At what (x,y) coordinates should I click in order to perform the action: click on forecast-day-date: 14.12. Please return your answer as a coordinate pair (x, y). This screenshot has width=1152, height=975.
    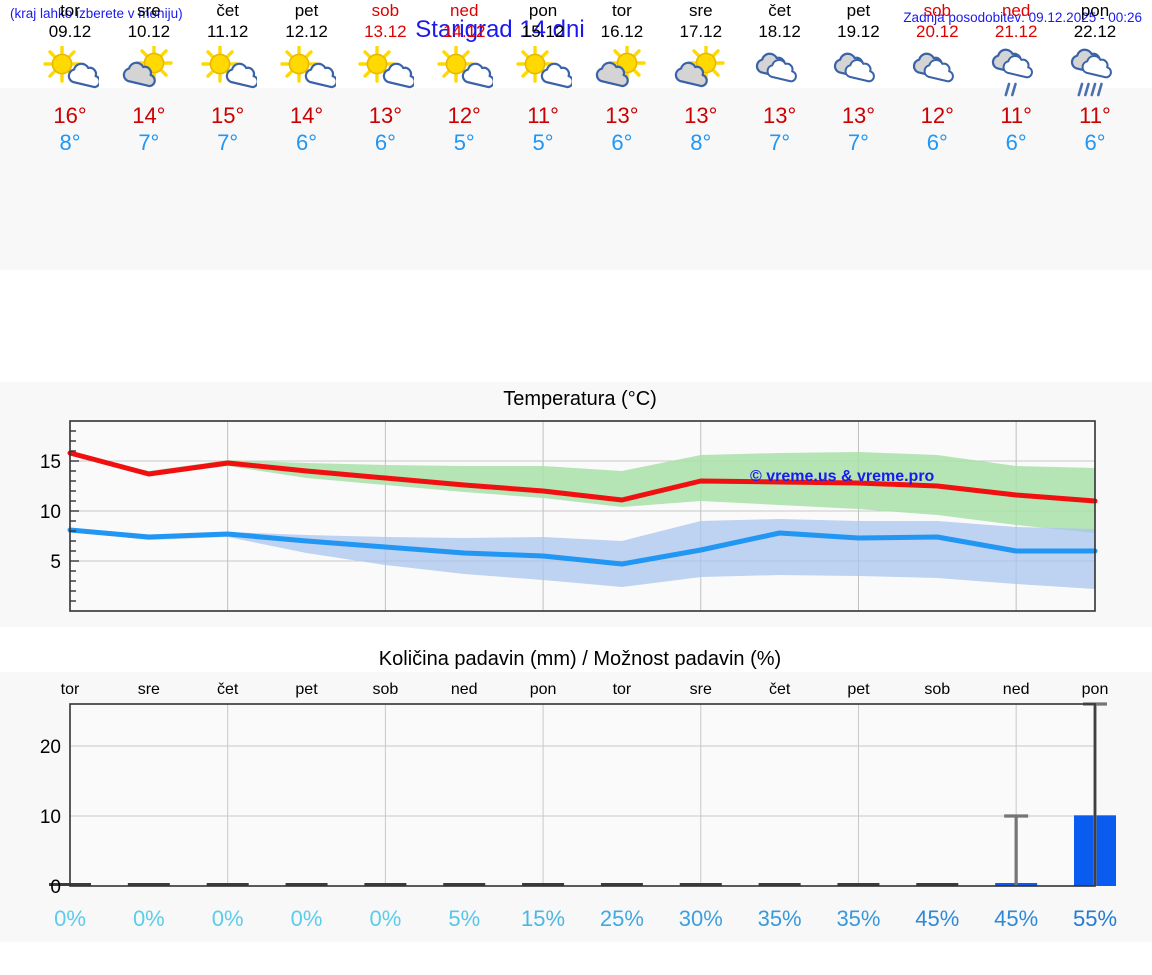
    Looking at the image, I should click on (464, 31).